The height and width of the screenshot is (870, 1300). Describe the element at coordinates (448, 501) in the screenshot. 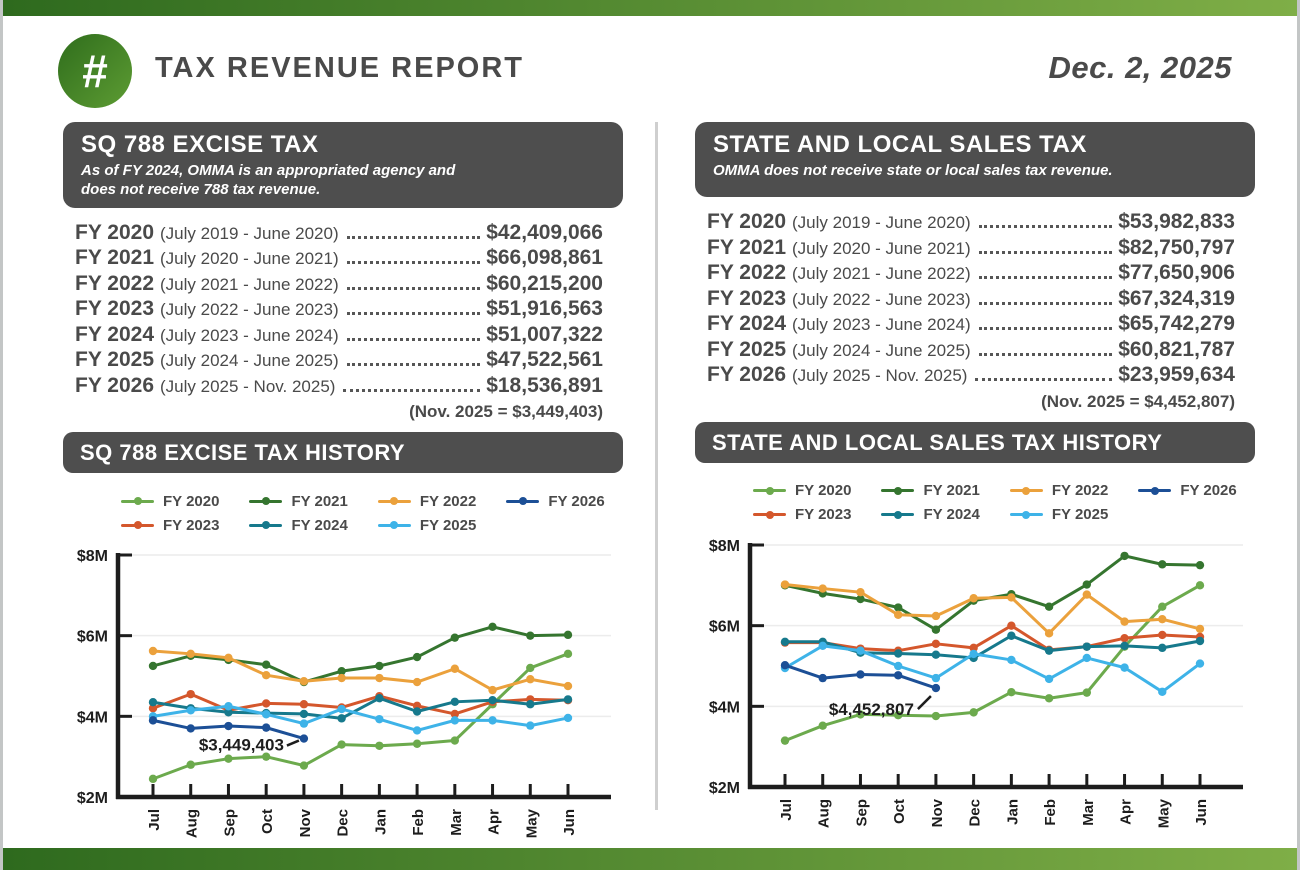

I see `legend-label: FY 2022` at that location.